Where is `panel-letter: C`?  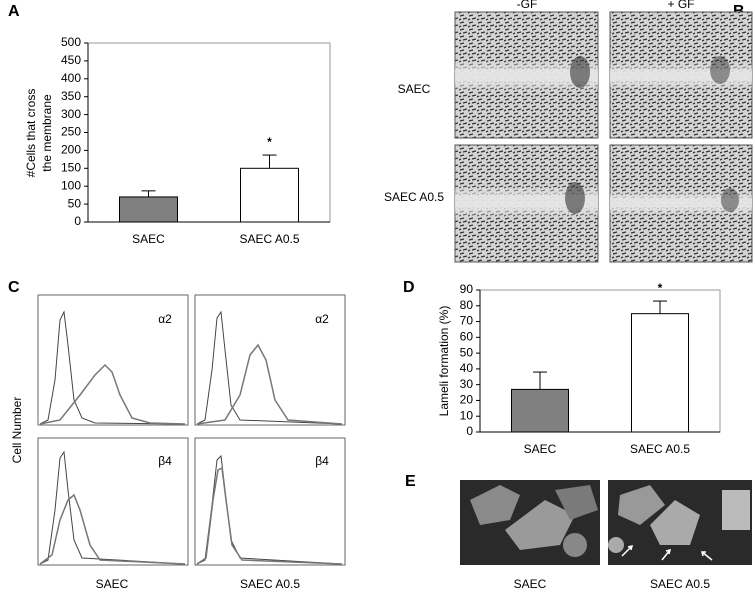 panel-letter: C is located at coordinates (14, 287).